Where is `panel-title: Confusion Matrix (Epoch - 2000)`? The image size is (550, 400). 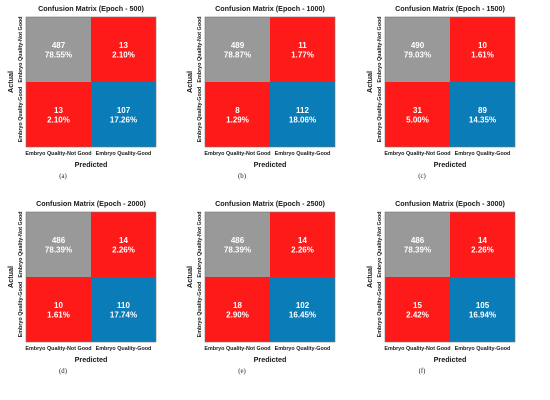
panel-title: Confusion Matrix (Epoch - 2000) is located at coordinates (91, 203).